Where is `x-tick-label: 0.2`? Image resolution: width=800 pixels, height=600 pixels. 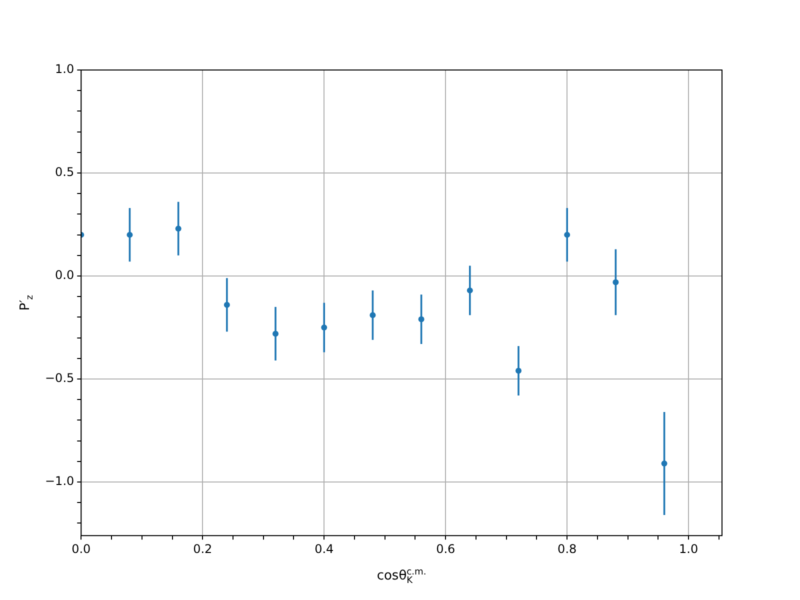 x-tick-label: 0.2 is located at coordinates (202, 549).